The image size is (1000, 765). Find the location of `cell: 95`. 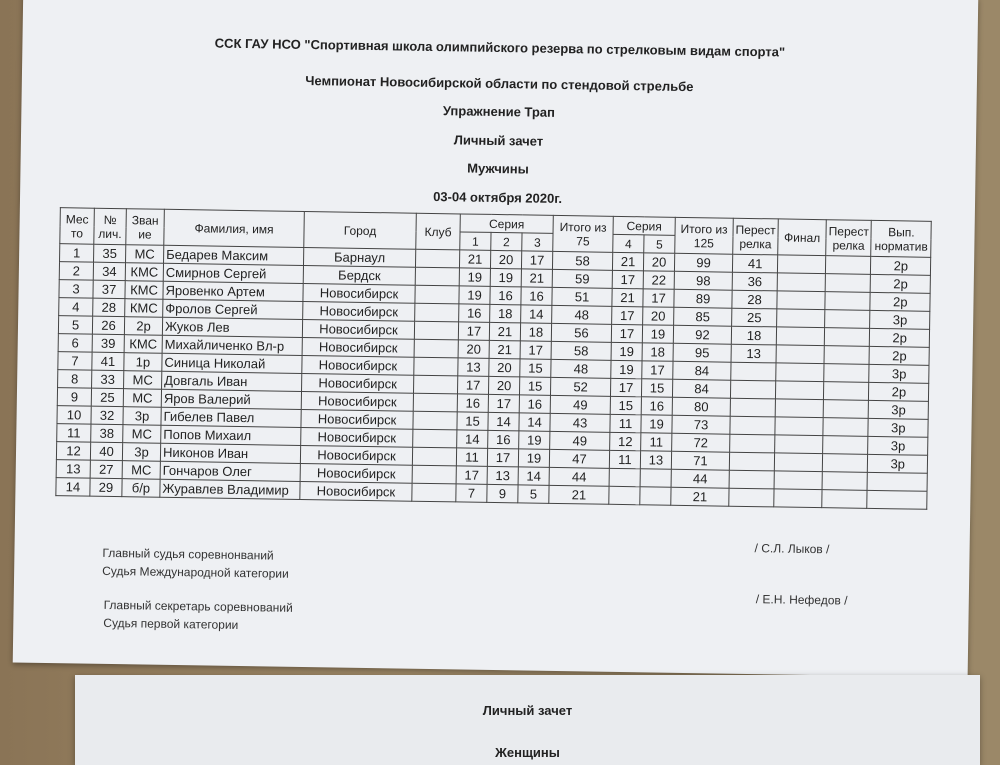

cell: 95 is located at coordinates (702, 353).